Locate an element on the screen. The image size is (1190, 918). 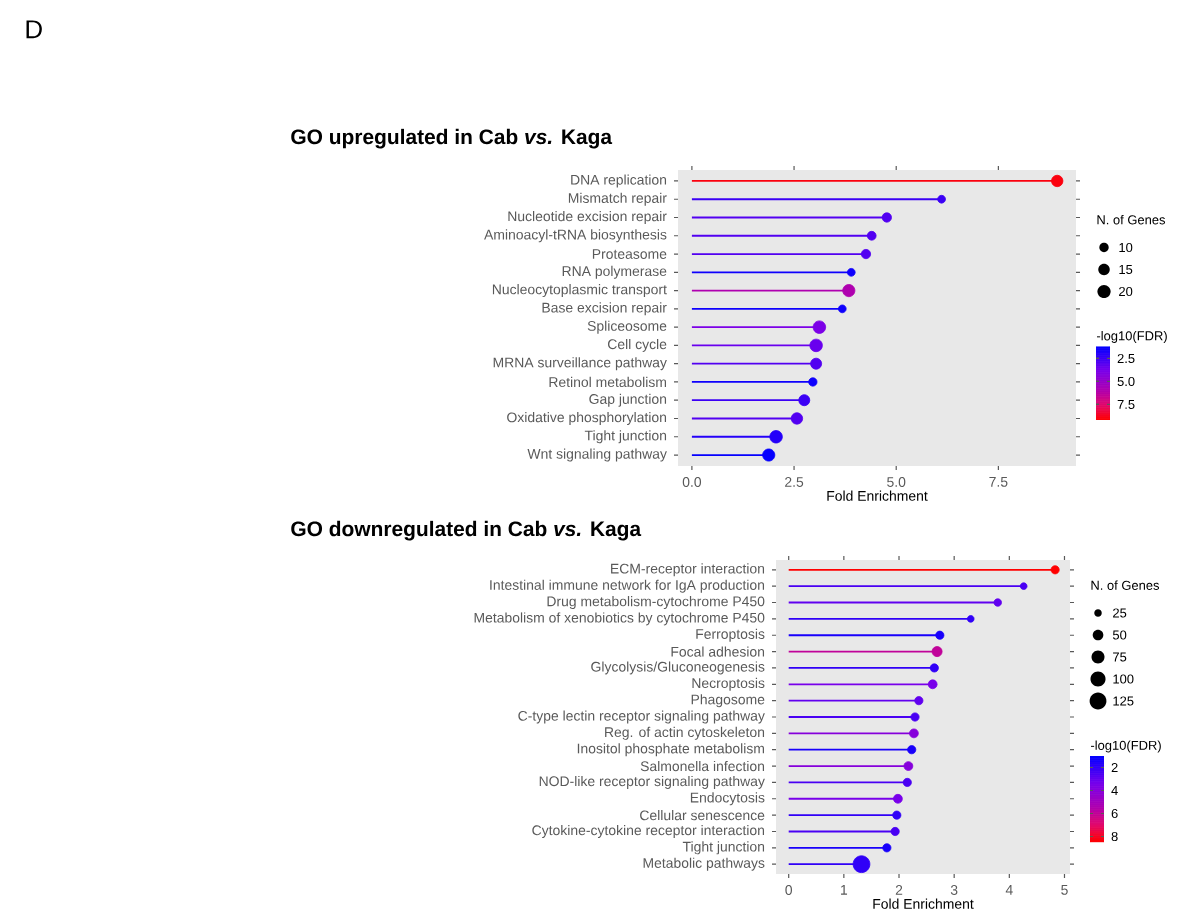
text: GO downregulated in Cab vs. Kaga is located at coordinates (466, 530).